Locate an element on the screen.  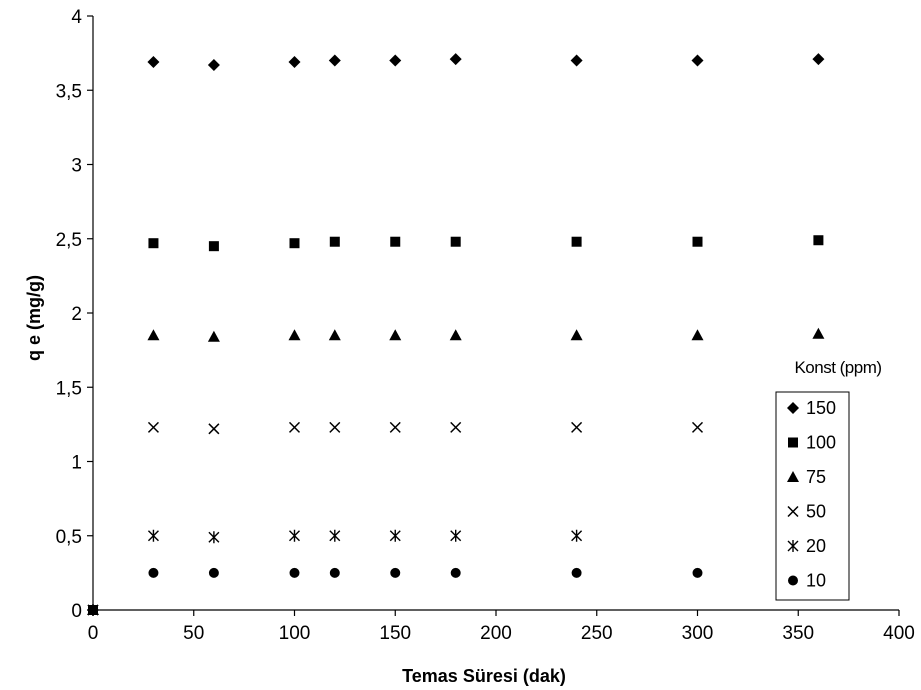
legend: 150 100 75 50 20 10 is located at coordinates (812, 496).